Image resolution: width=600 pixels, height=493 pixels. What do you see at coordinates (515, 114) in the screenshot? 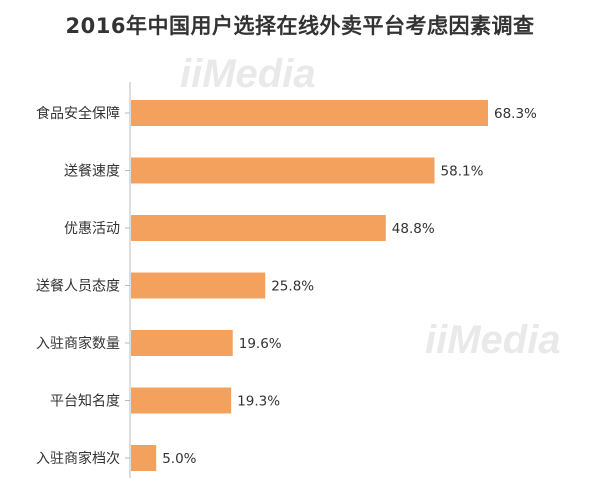
I see `data-label: 68.3%` at bounding box center [515, 114].